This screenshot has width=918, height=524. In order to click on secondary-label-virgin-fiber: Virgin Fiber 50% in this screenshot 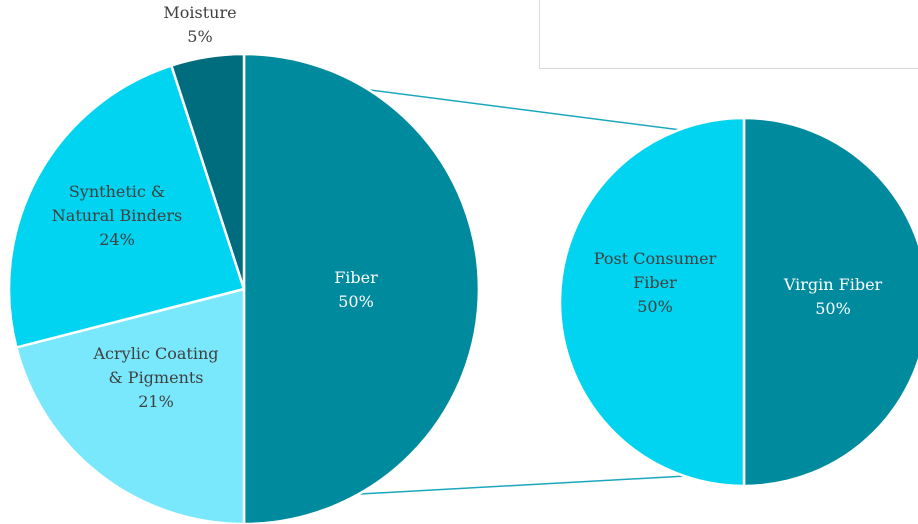, I will do `click(833, 296)`.